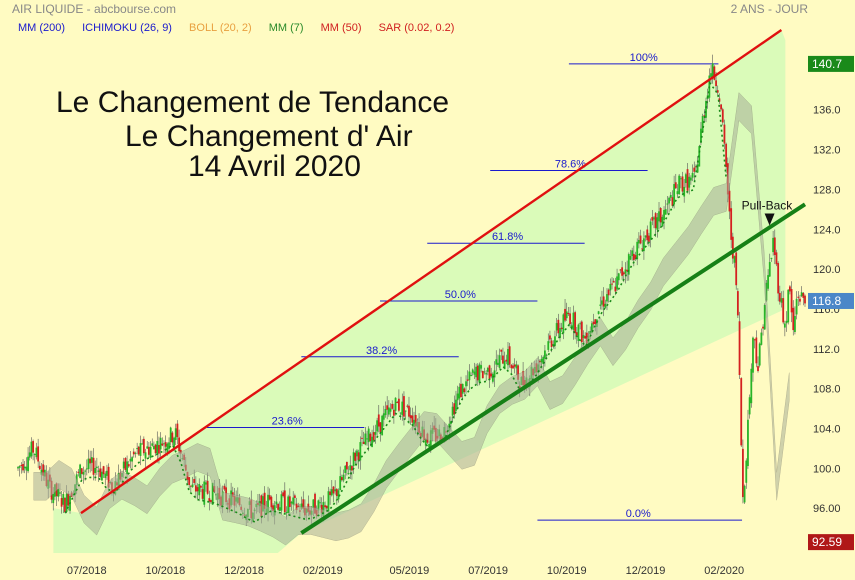 The width and height of the screenshot is (855, 580). What do you see at coordinates (570, 164) in the screenshot?
I see `fib-level-label: 78.6%` at bounding box center [570, 164].